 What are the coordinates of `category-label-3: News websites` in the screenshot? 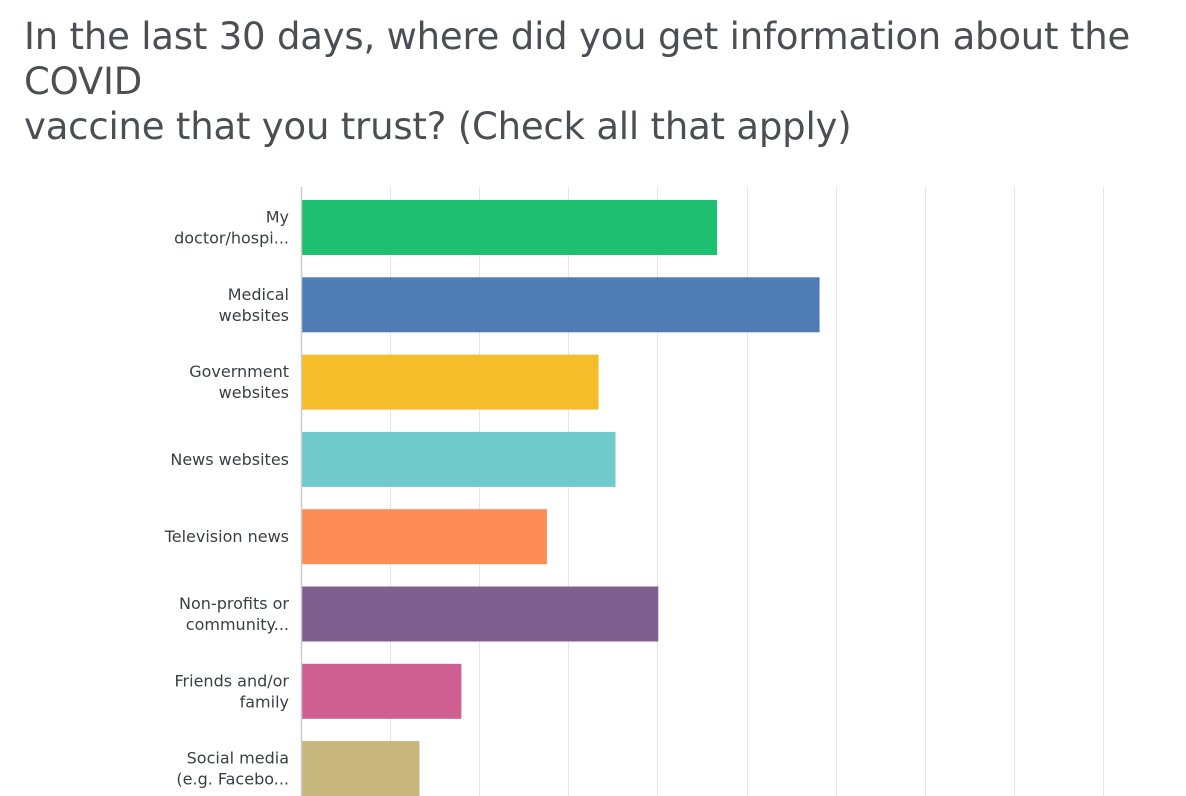 It's located at (229, 459).